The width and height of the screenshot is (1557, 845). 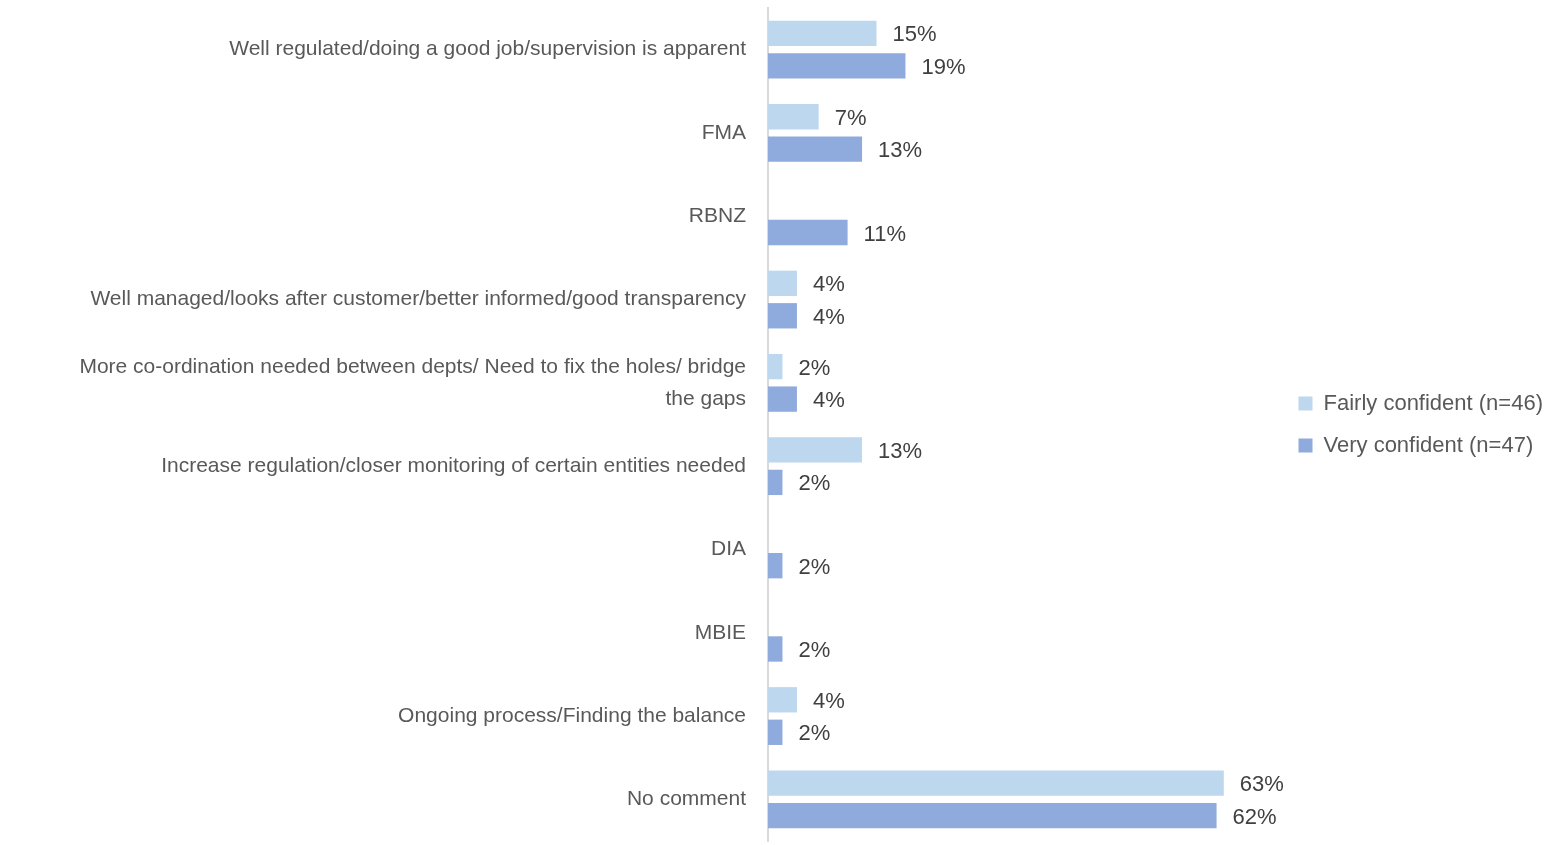 What do you see at coordinates (572, 714) in the screenshot?
I see `y-tick-label: Ongoing process/Finding the balance` at bounding box center [572, 714].